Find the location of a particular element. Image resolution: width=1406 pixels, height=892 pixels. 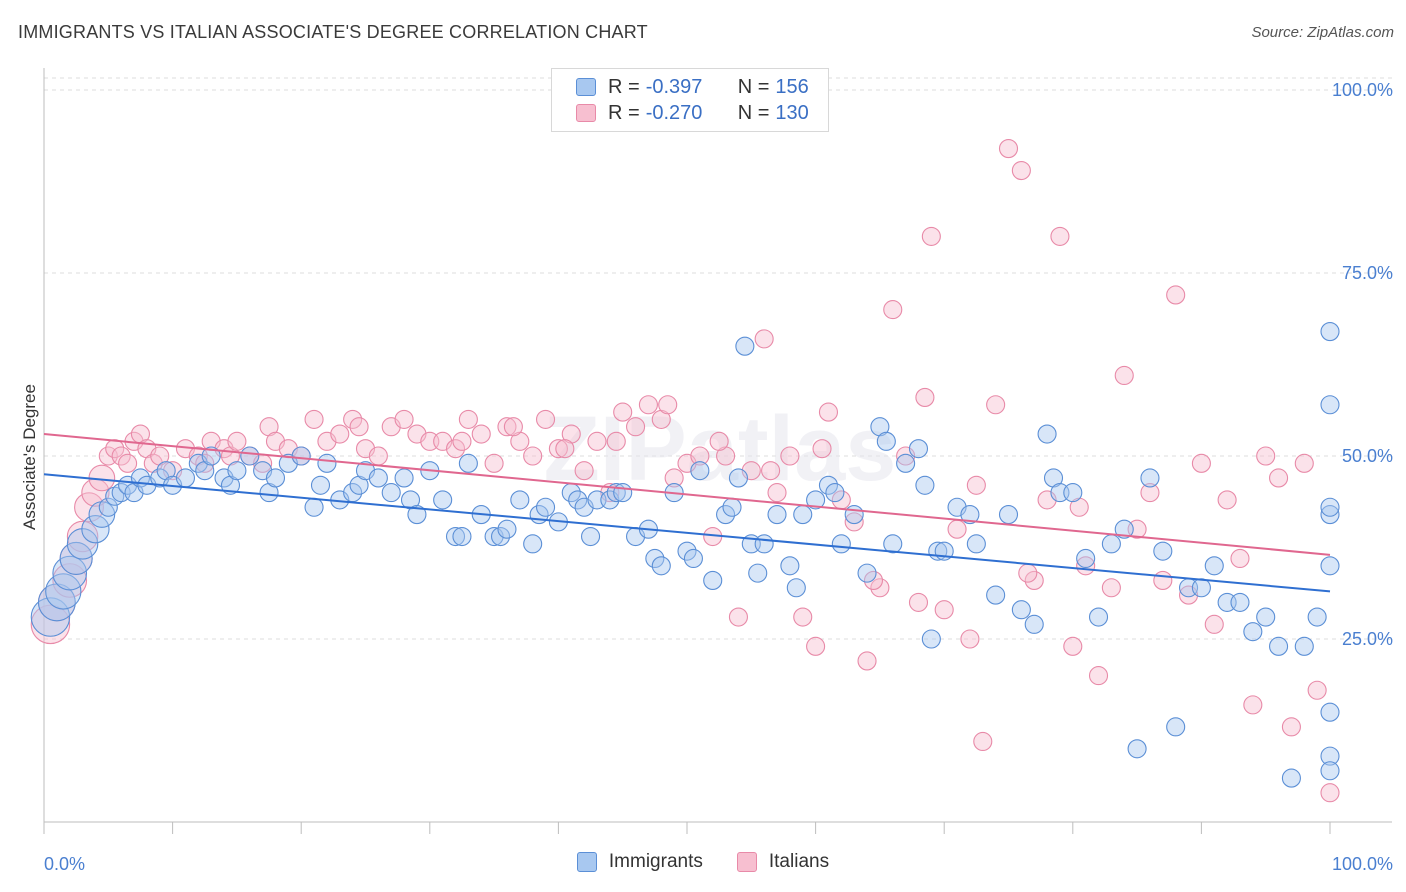

r-value: -0.270 is located at coordinates (674, 112).